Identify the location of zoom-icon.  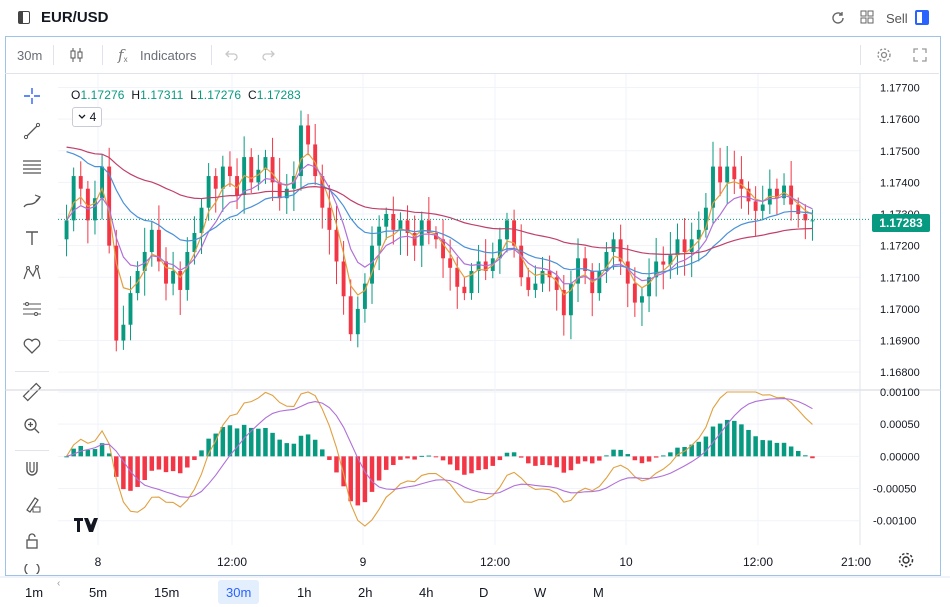
(32, 426).